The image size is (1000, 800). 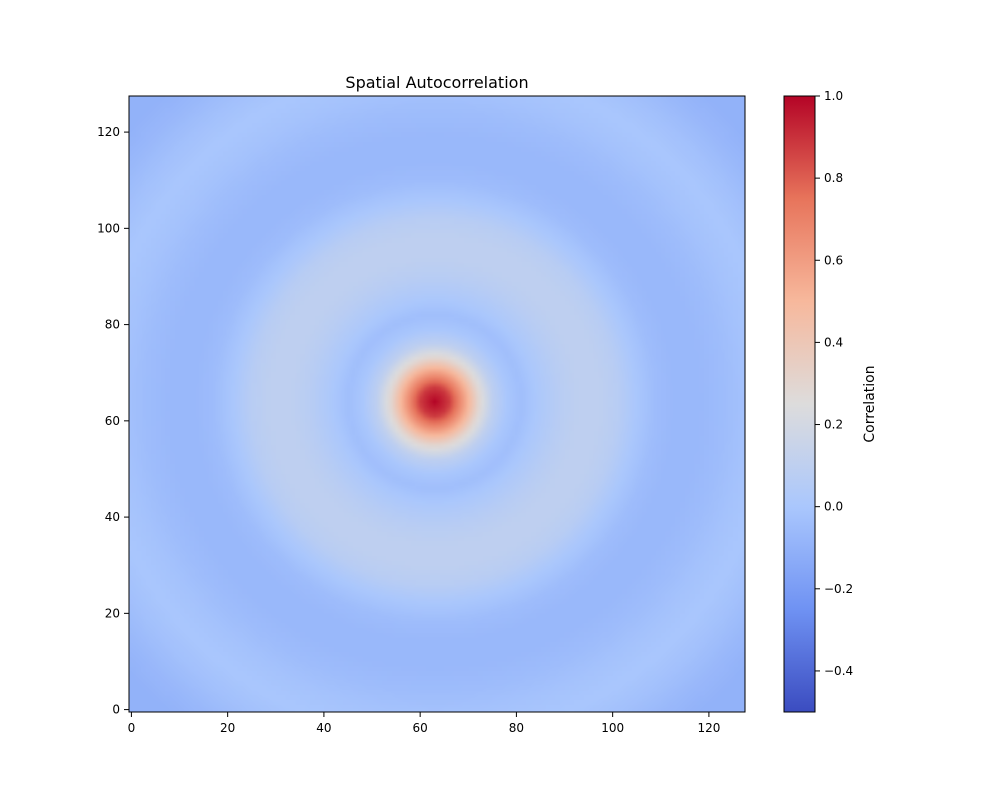 I want to click on colorbar-gradient, so click(x=799, y=404).